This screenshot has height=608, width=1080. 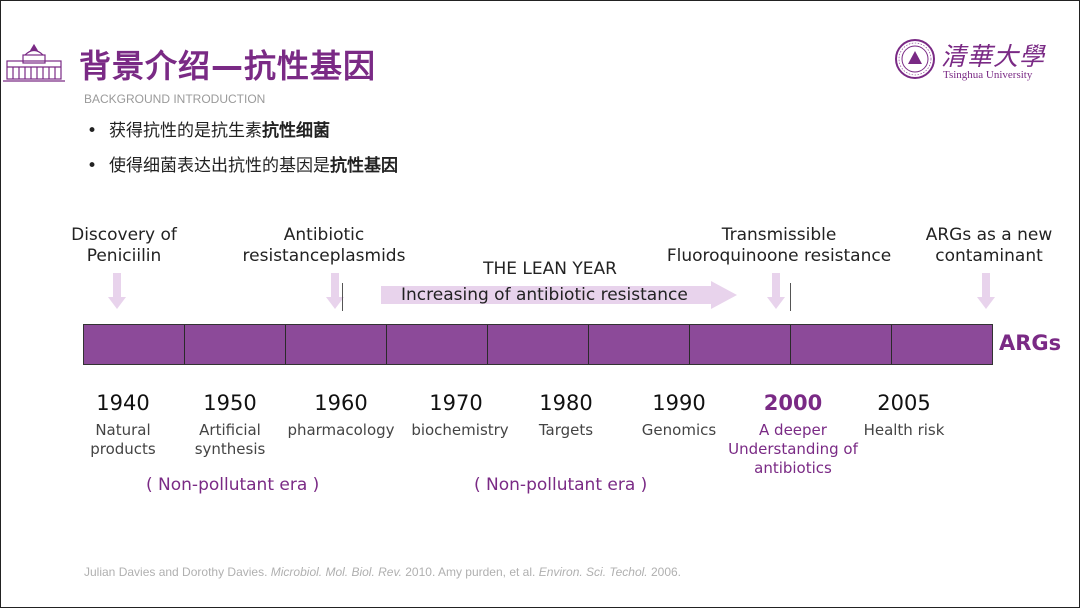 I want to click on tsinghua-seal-icon, so click(x=915, y=59).